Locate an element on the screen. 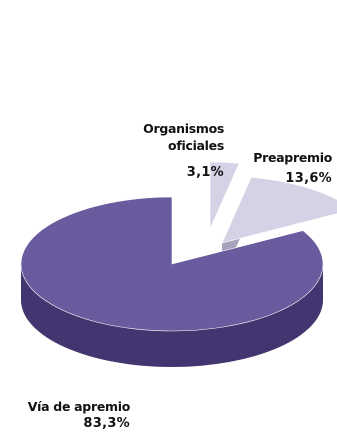 This screenshot has width=337, height=435. pie-slice-organismos-oficiales is located at coordinates (224, 195).